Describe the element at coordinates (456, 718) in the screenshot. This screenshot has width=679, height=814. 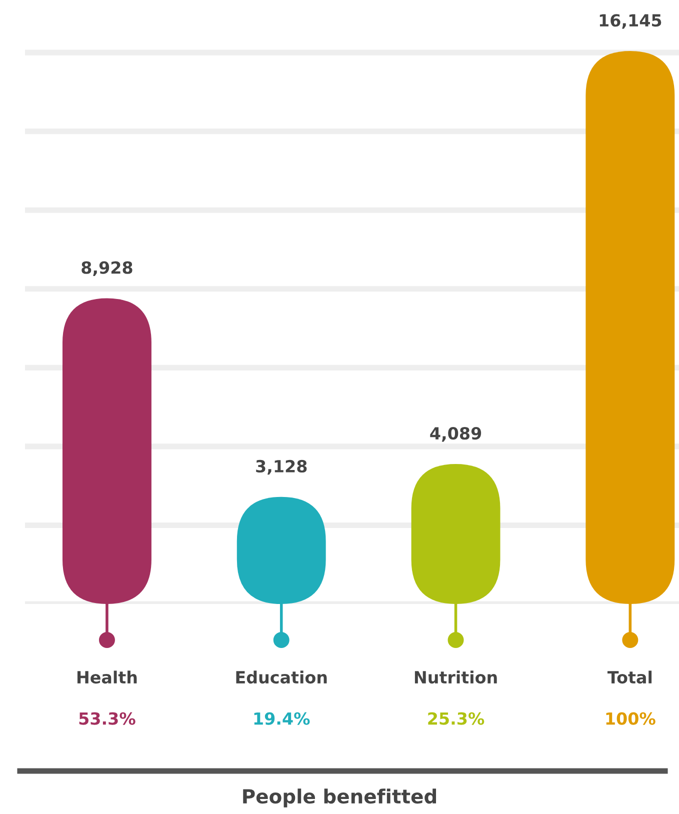
I see `text: 25.3%` at that location.